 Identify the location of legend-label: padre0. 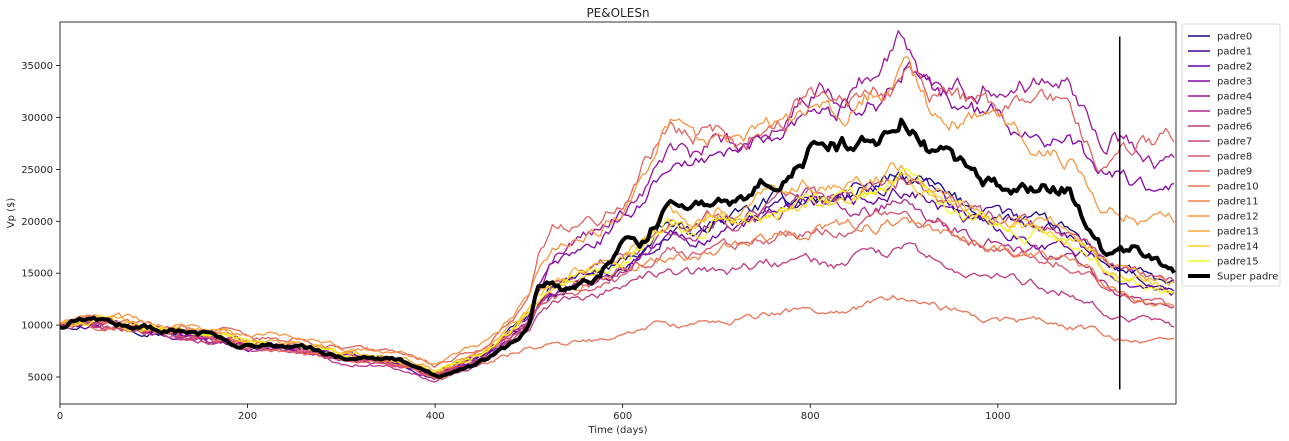
(1234, 37).